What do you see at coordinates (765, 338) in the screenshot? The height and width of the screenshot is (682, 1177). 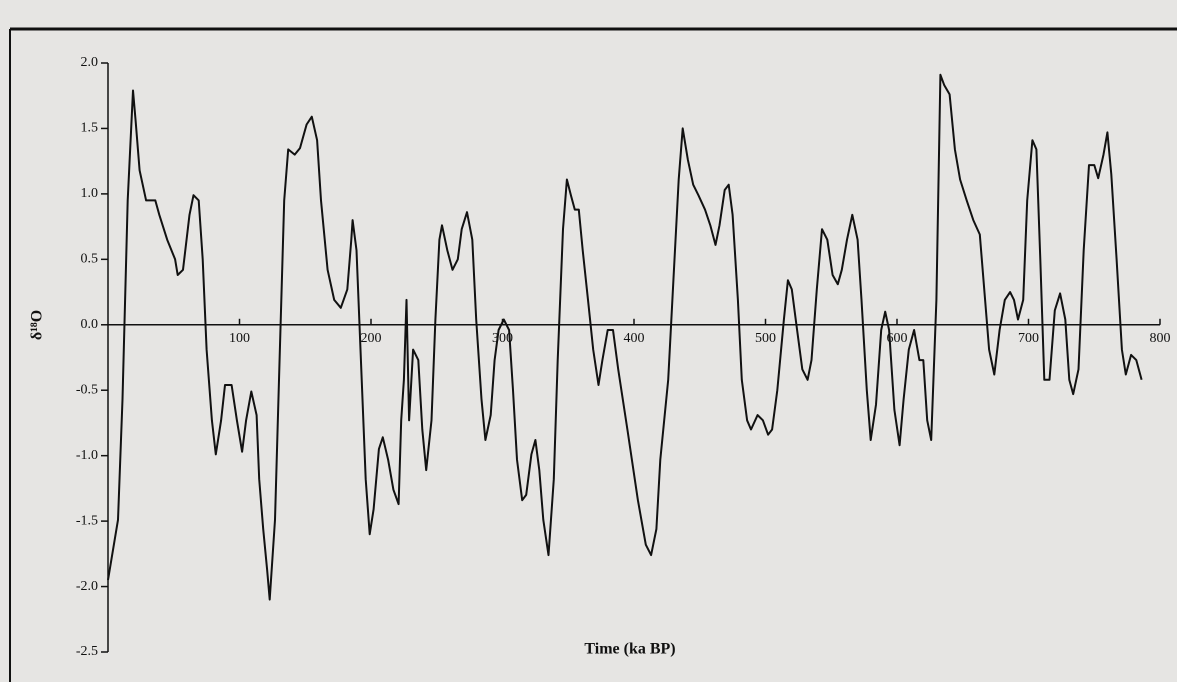 I see `x-tick-label: 500` at bounding box center [765, 338].